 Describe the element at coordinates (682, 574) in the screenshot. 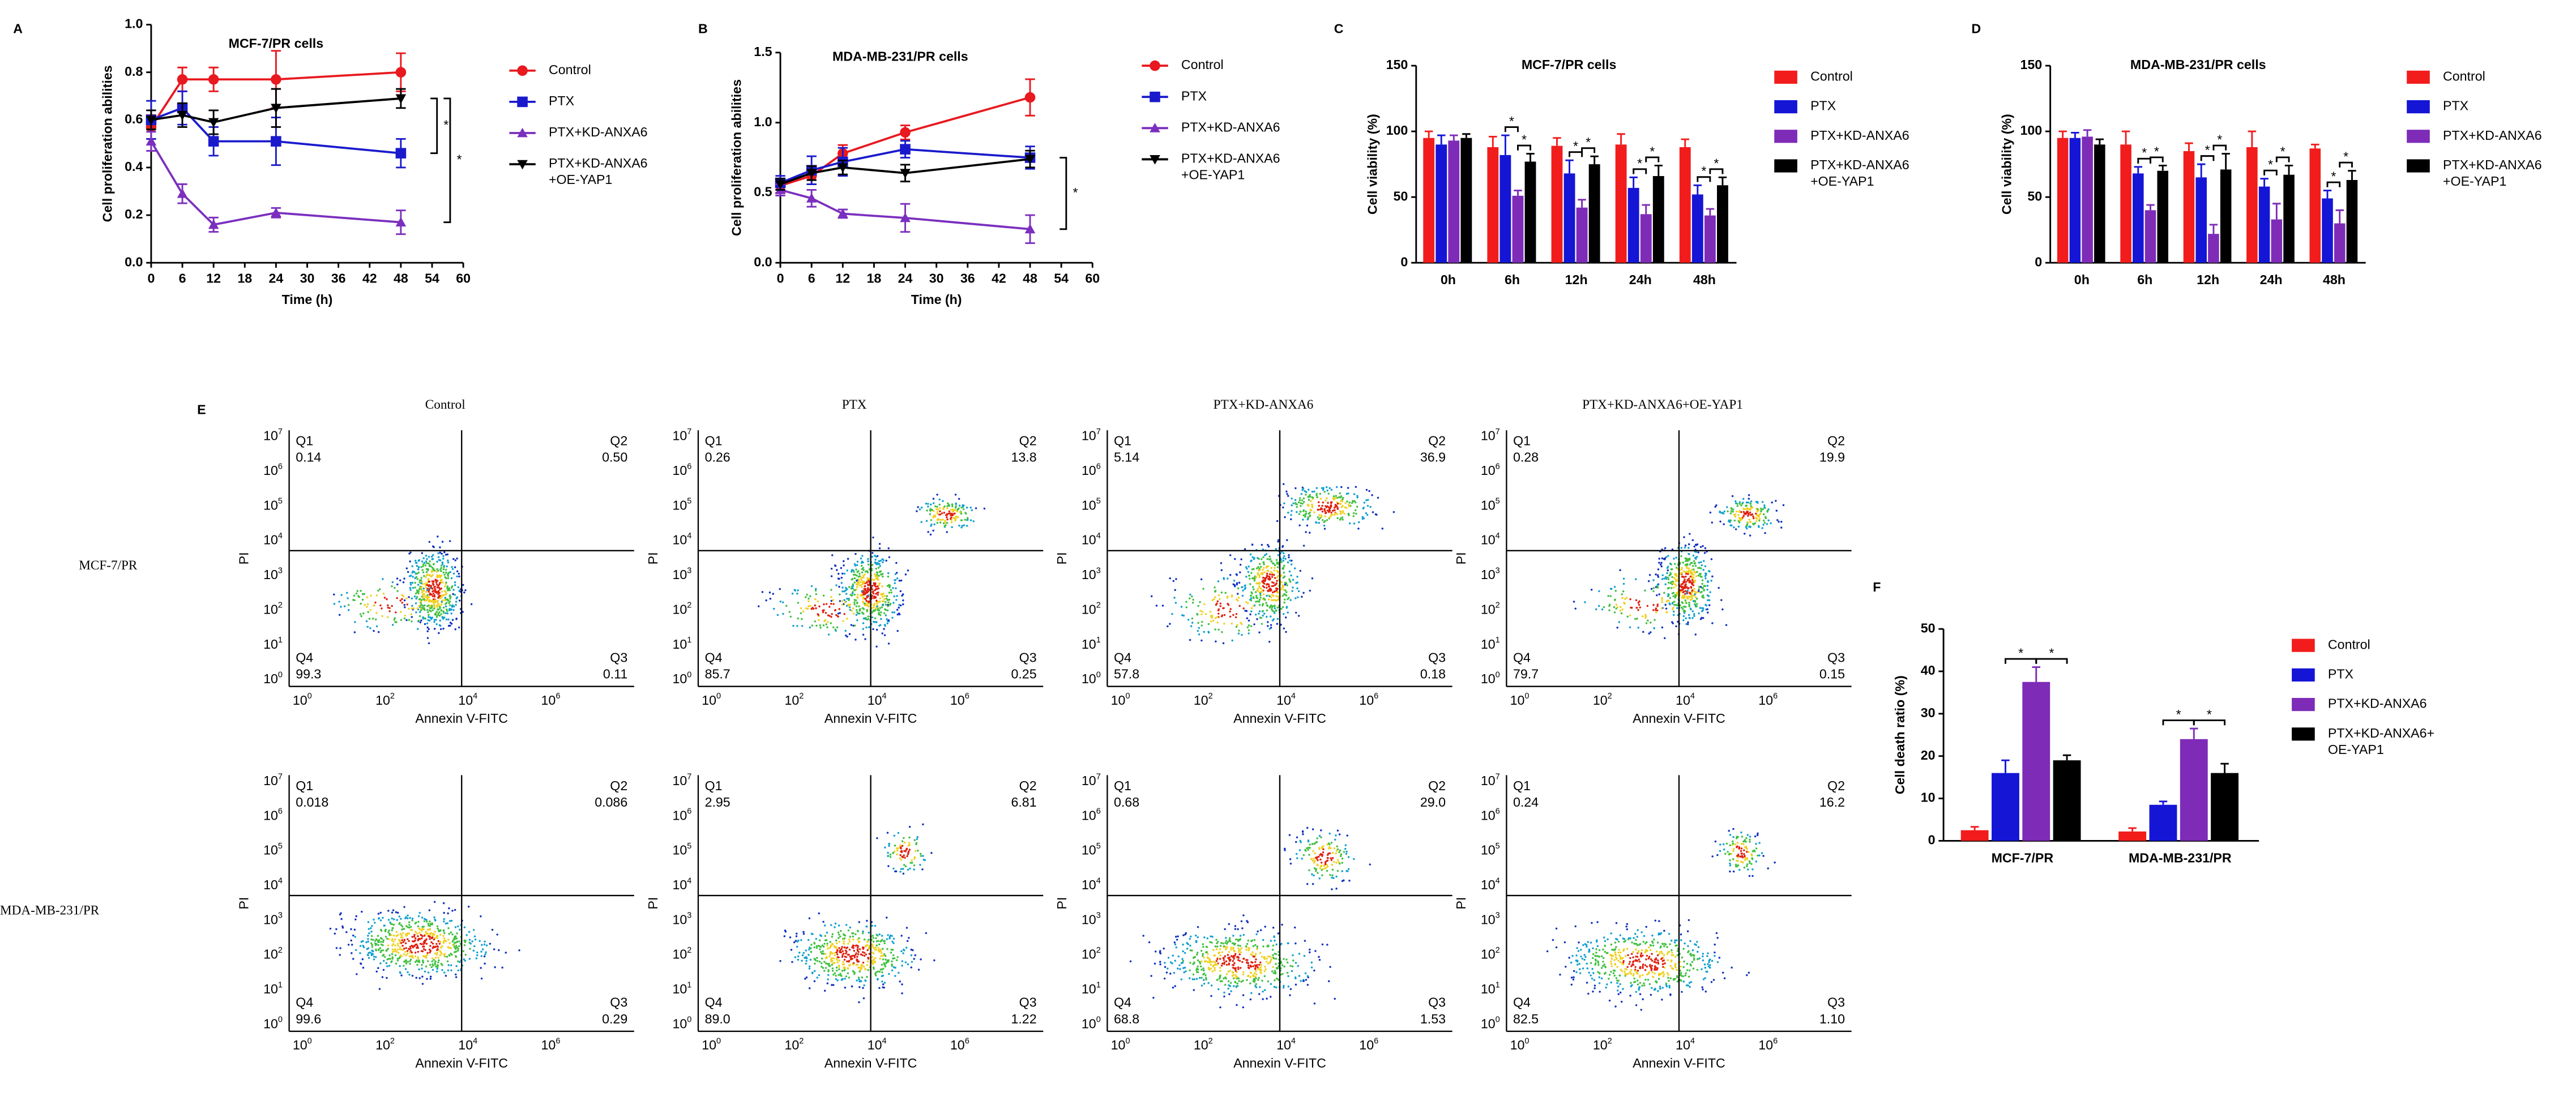

I see `tick-label: 103` at that location.